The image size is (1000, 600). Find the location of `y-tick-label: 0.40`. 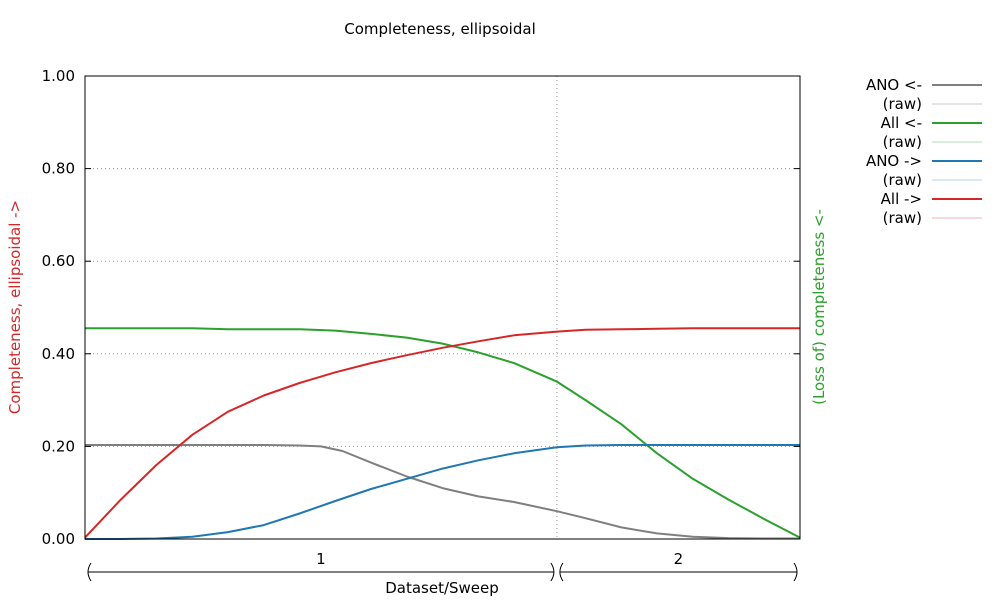

y-tick-label: 0.40 is located at coordinates (58, 354).